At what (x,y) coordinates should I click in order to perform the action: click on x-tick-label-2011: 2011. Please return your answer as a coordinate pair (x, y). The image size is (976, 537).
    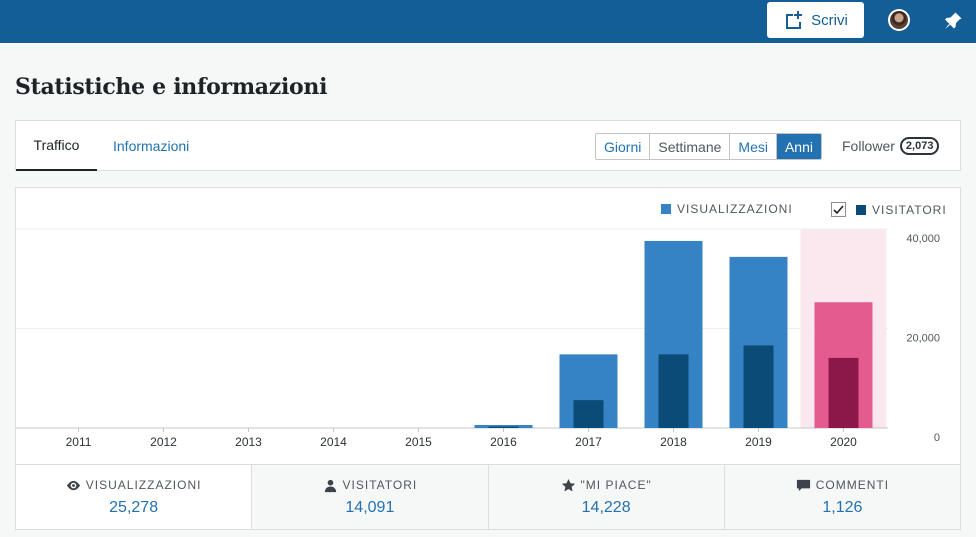
    Looking at the image, I should click on (79, 442).